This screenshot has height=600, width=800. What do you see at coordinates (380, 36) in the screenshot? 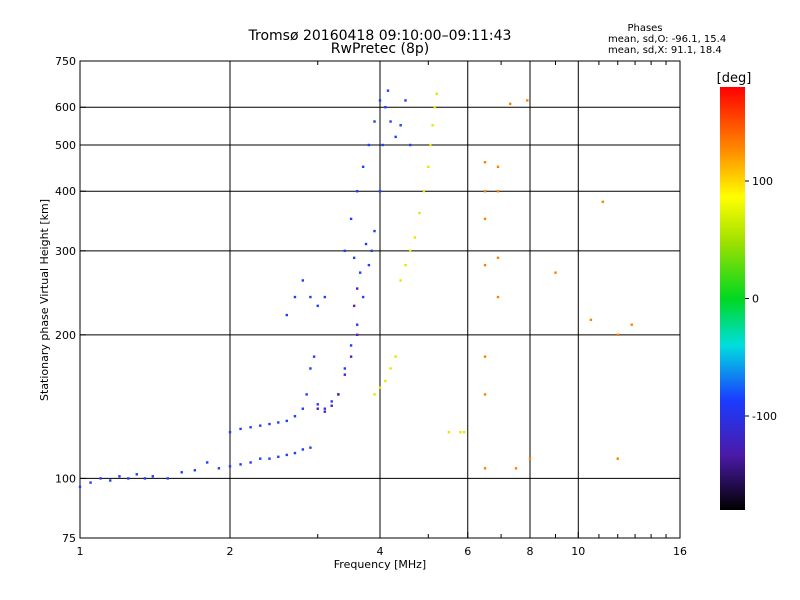
I see `chart-title: Tromsø 20160418 09:10:00–09:11:43` at bounding box center [380, 36].